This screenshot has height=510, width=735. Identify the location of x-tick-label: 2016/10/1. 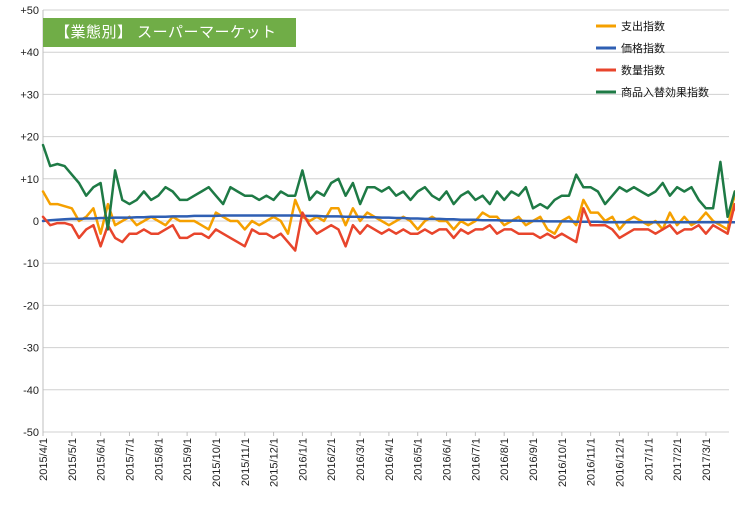
(563, 462).